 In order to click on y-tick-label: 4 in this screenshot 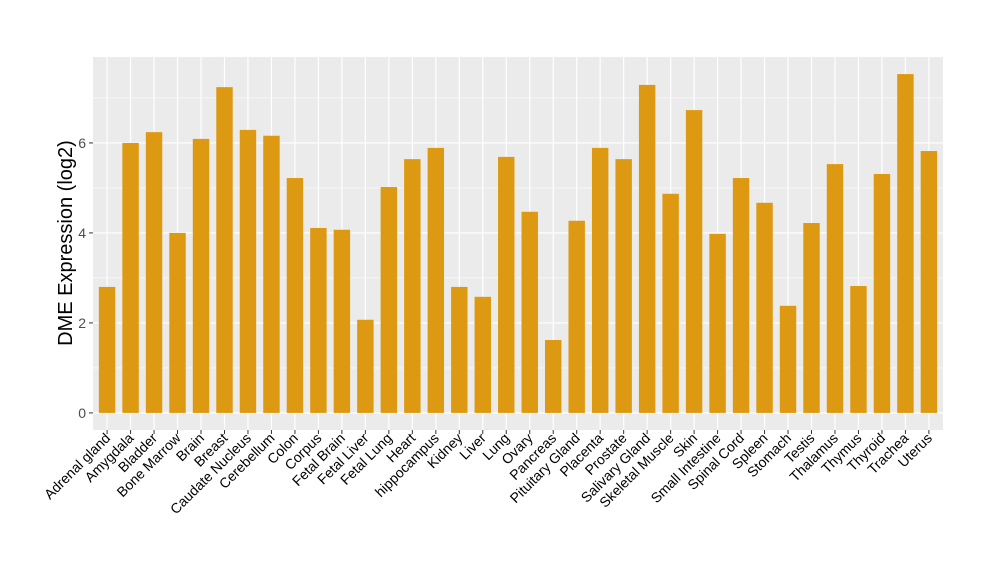, I will do `click(82, 233)`.